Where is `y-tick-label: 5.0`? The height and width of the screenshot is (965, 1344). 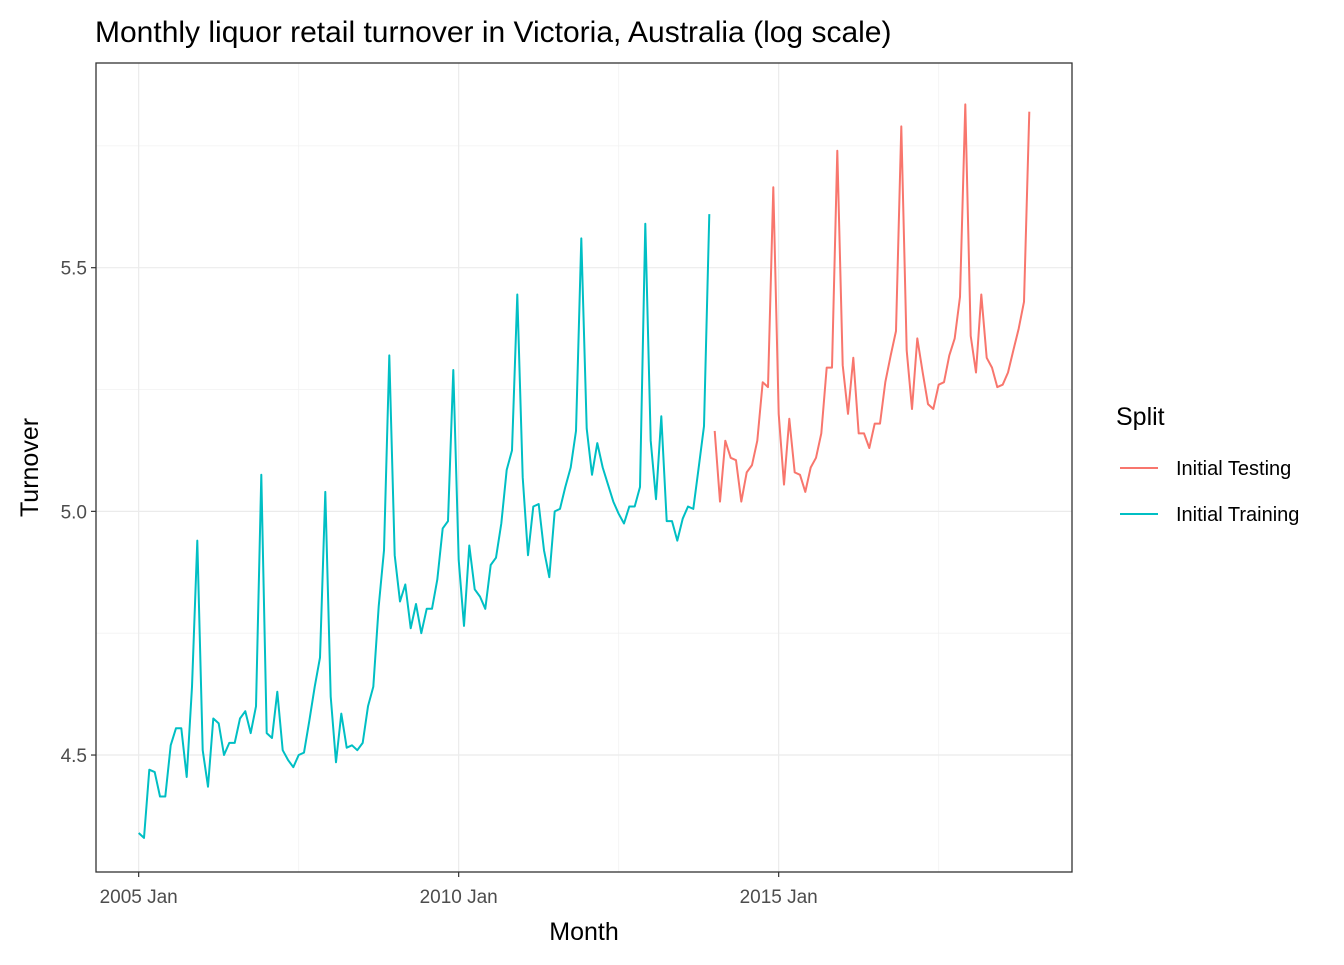 y-tick-label: 5.0 is located at coordinates (74, 512).